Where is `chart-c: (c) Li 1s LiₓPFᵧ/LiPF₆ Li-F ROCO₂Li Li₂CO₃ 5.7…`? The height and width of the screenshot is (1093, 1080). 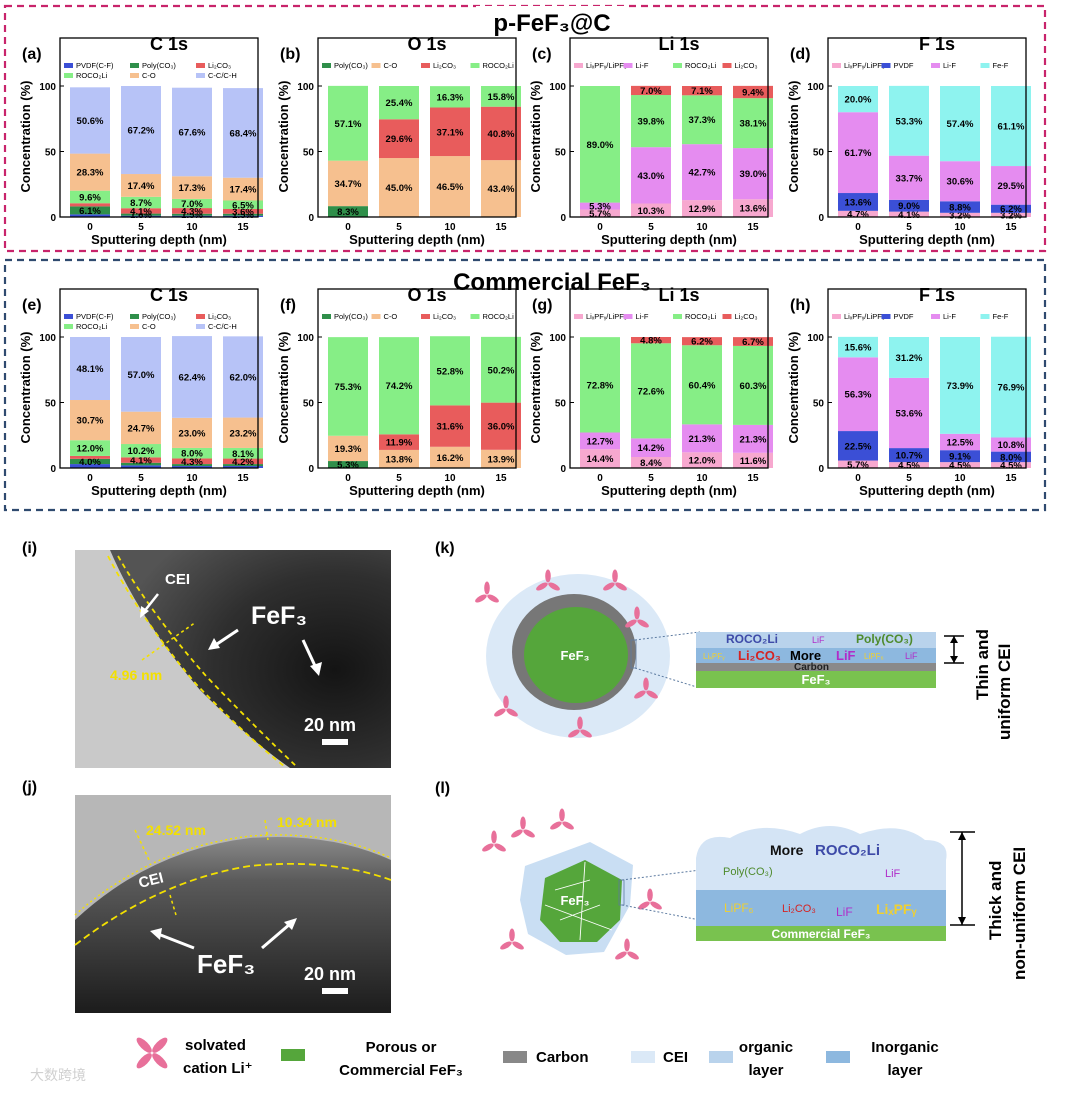
chart-c: (c) Li 1s LiₓPFᵧ/LiPF₆ Li-F ROCO₂Li Li₂CO₃ 5.7… is located at coordinates (650, 140).